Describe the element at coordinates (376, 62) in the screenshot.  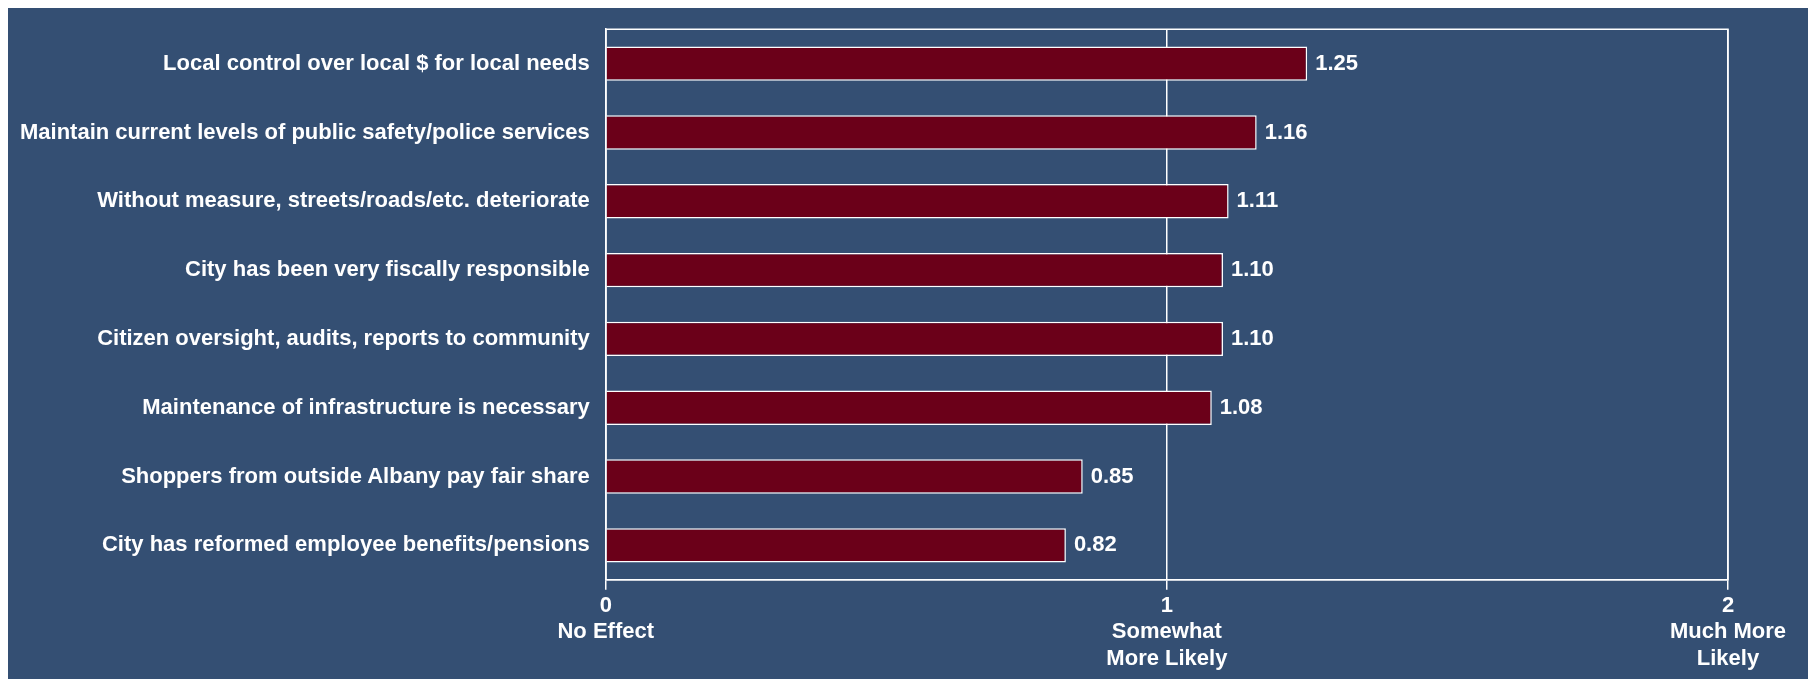
I see `y-tick-label: Local control over local $ for local needs` at that location.